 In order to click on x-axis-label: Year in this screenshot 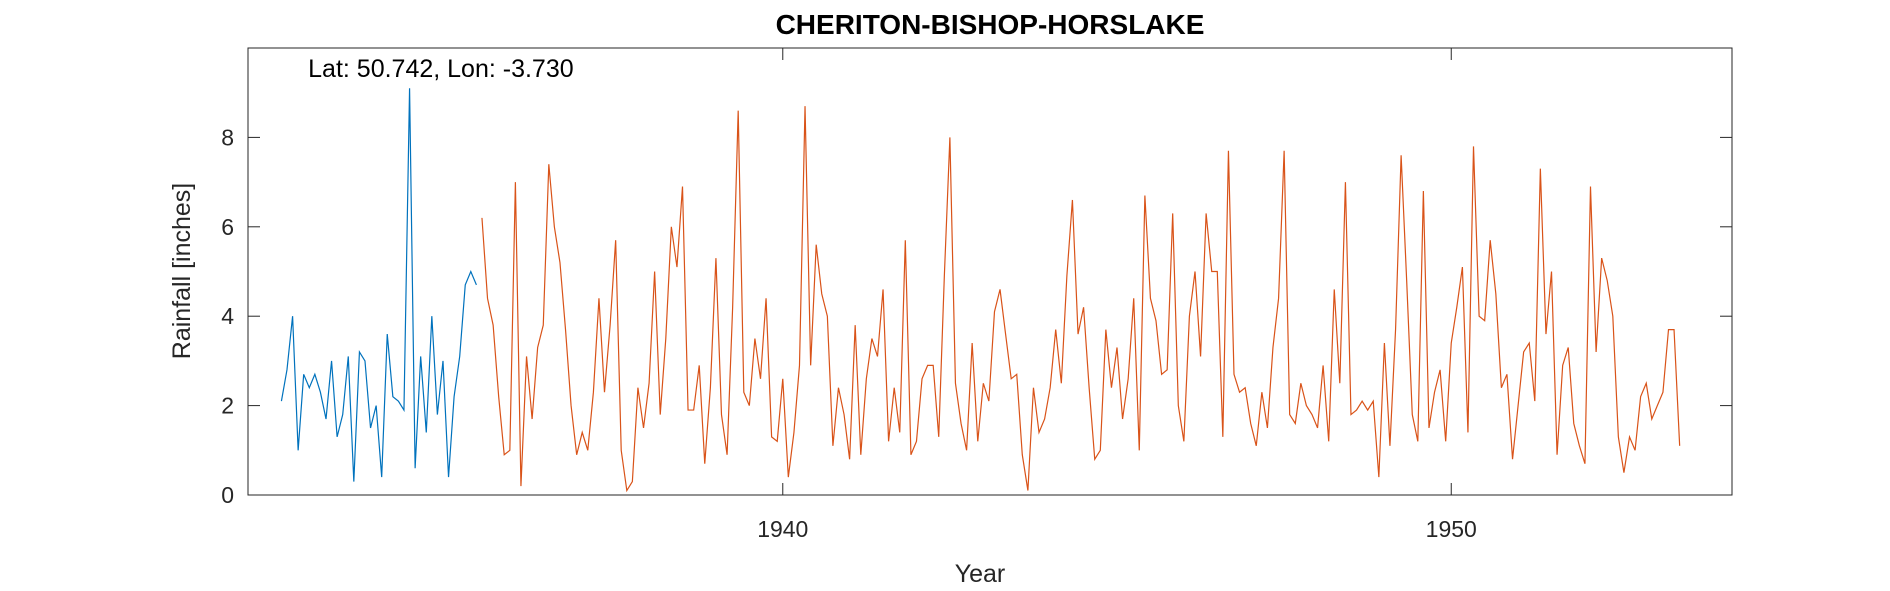, I will do `click(980, 574)`.